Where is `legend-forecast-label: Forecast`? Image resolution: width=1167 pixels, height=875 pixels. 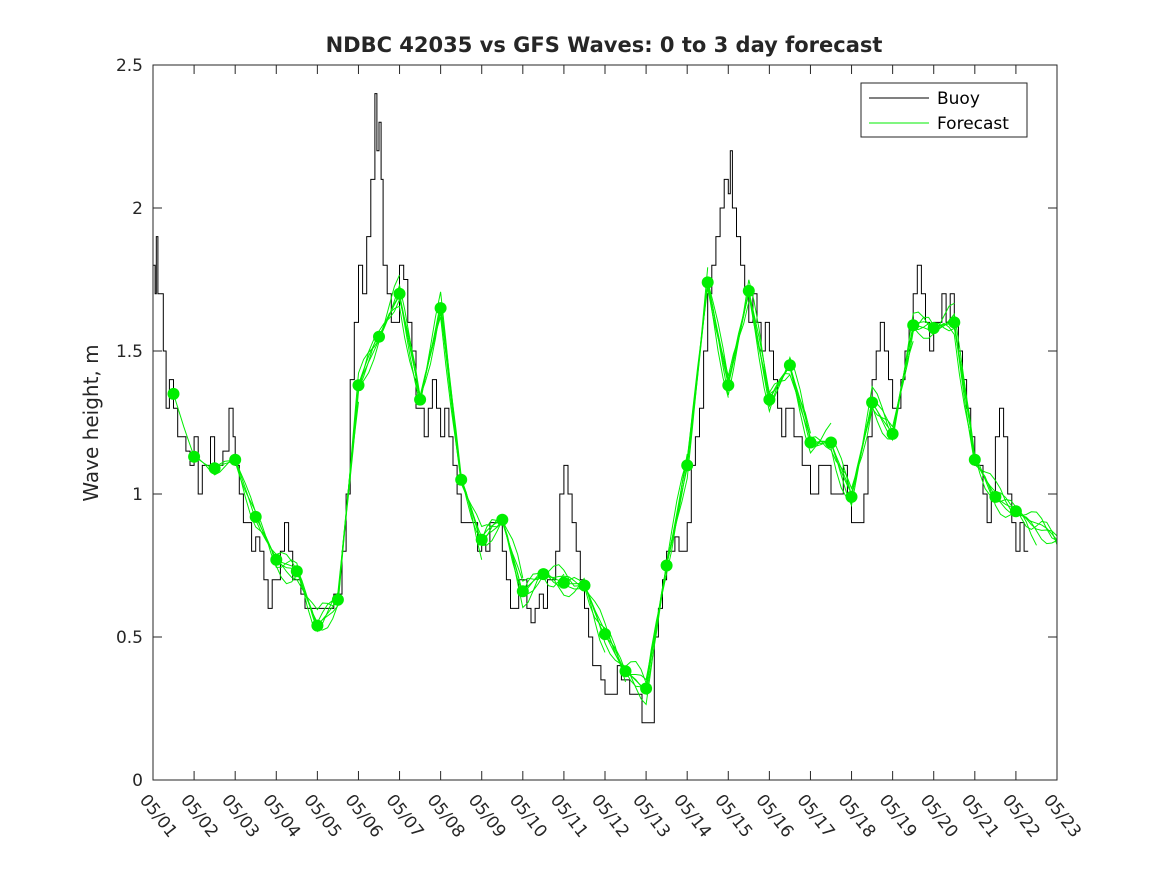
legend-forecast-label: Forecast is located at coordinates (973, 124).